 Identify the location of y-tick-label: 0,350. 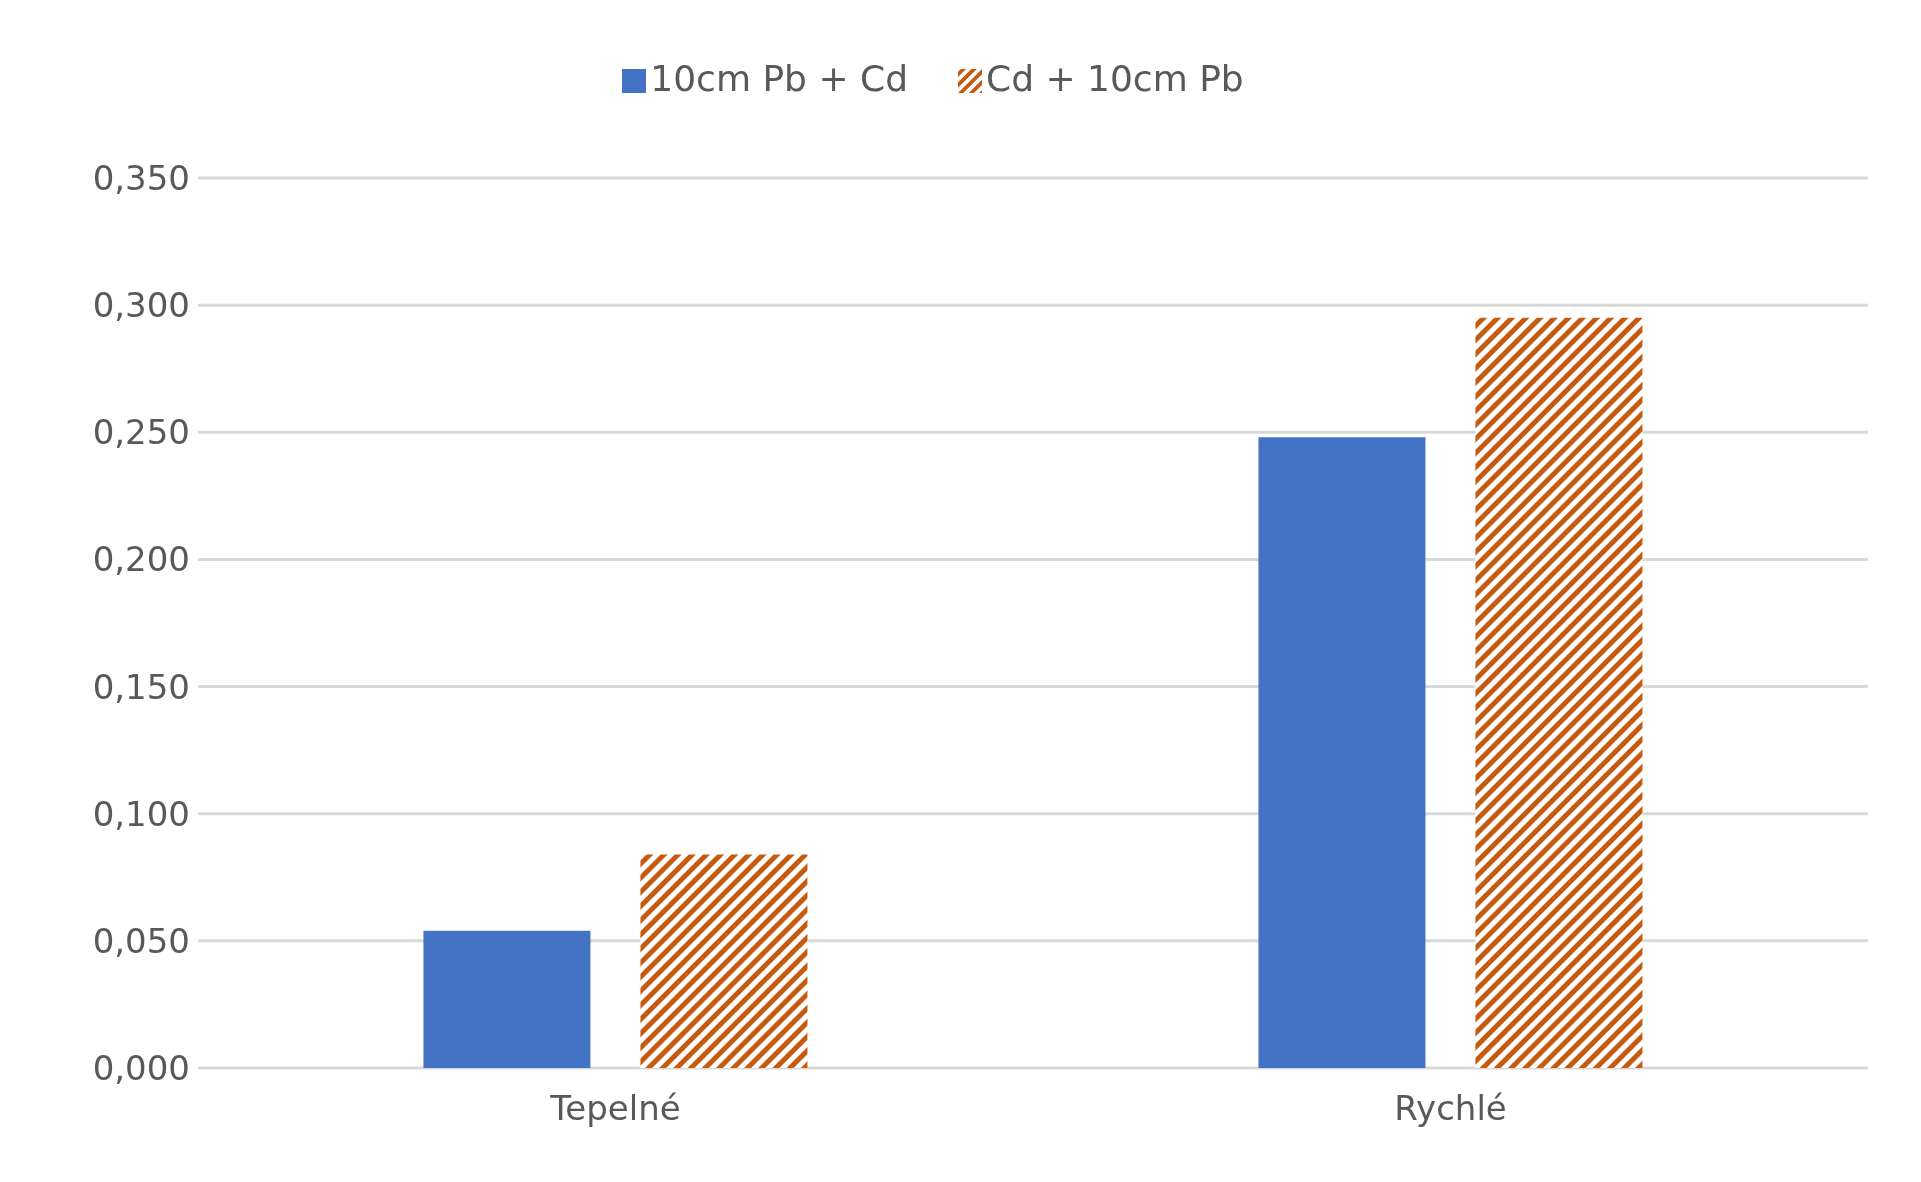
(141, 178).